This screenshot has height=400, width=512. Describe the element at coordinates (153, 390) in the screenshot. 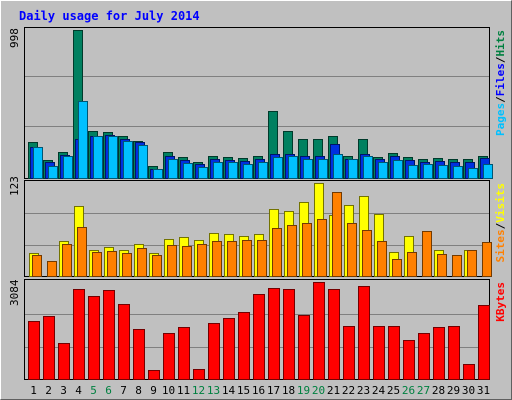

I see `x-tick-day-9: 9` at that location.